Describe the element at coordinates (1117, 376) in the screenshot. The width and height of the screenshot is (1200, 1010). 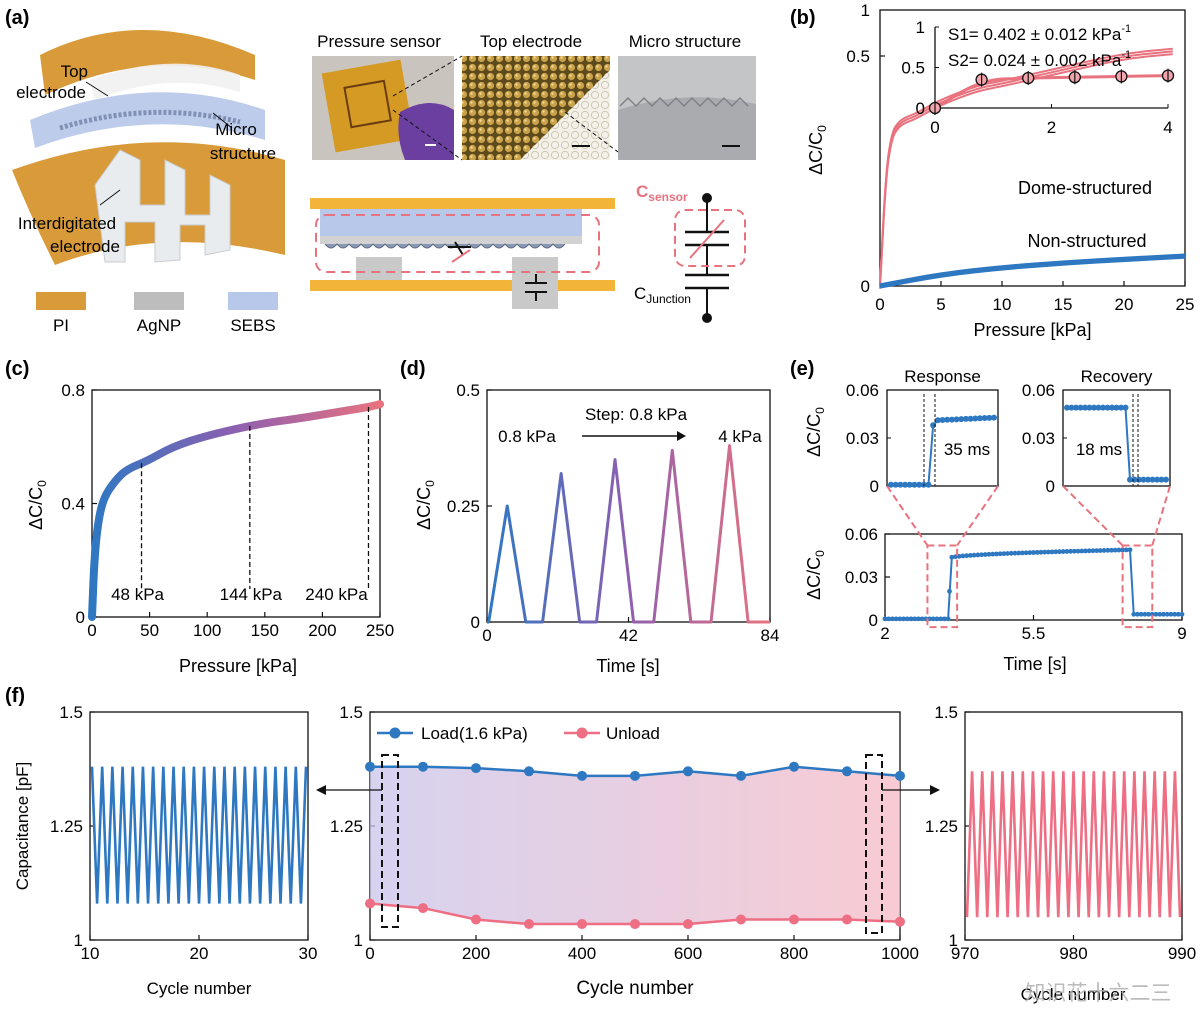
I see `e-recovery-inset-title: Recovery` at that location.